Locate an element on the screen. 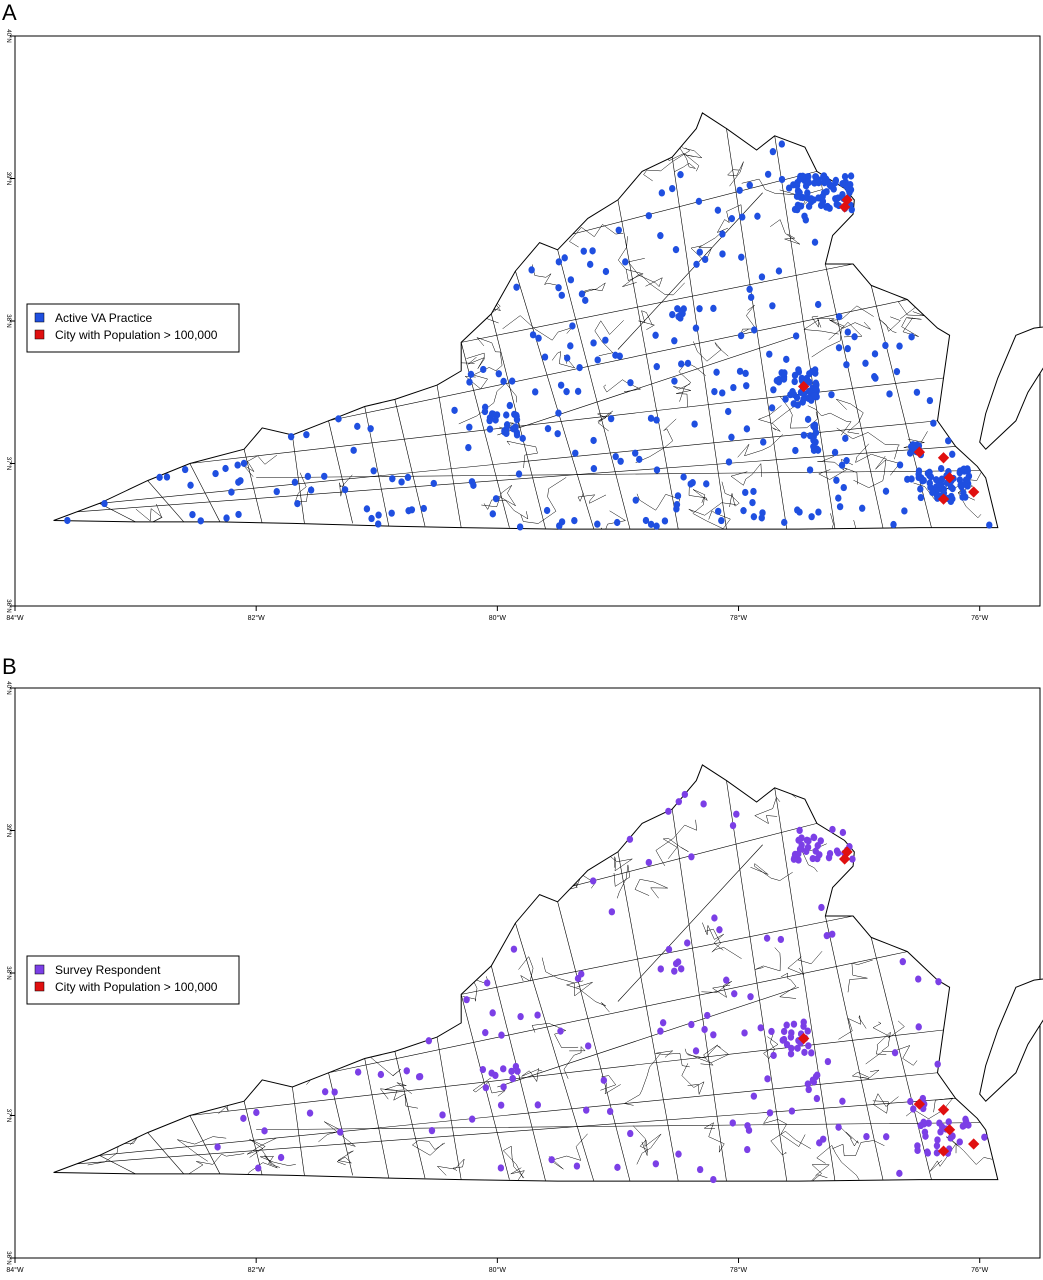 The height and width of the screenshot is (1280, 1043). y-tick-label: 36°N is located at coordinates (8, 1257).